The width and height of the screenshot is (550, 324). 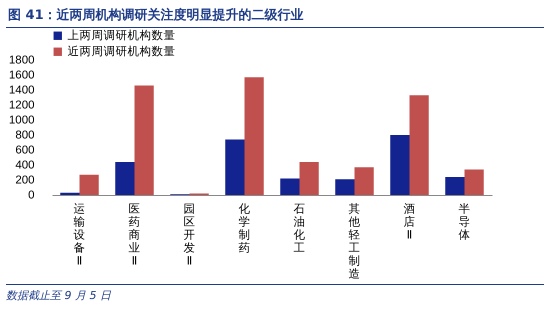 I want to click on y-tick-label: 800, so click(x=24, y=136).